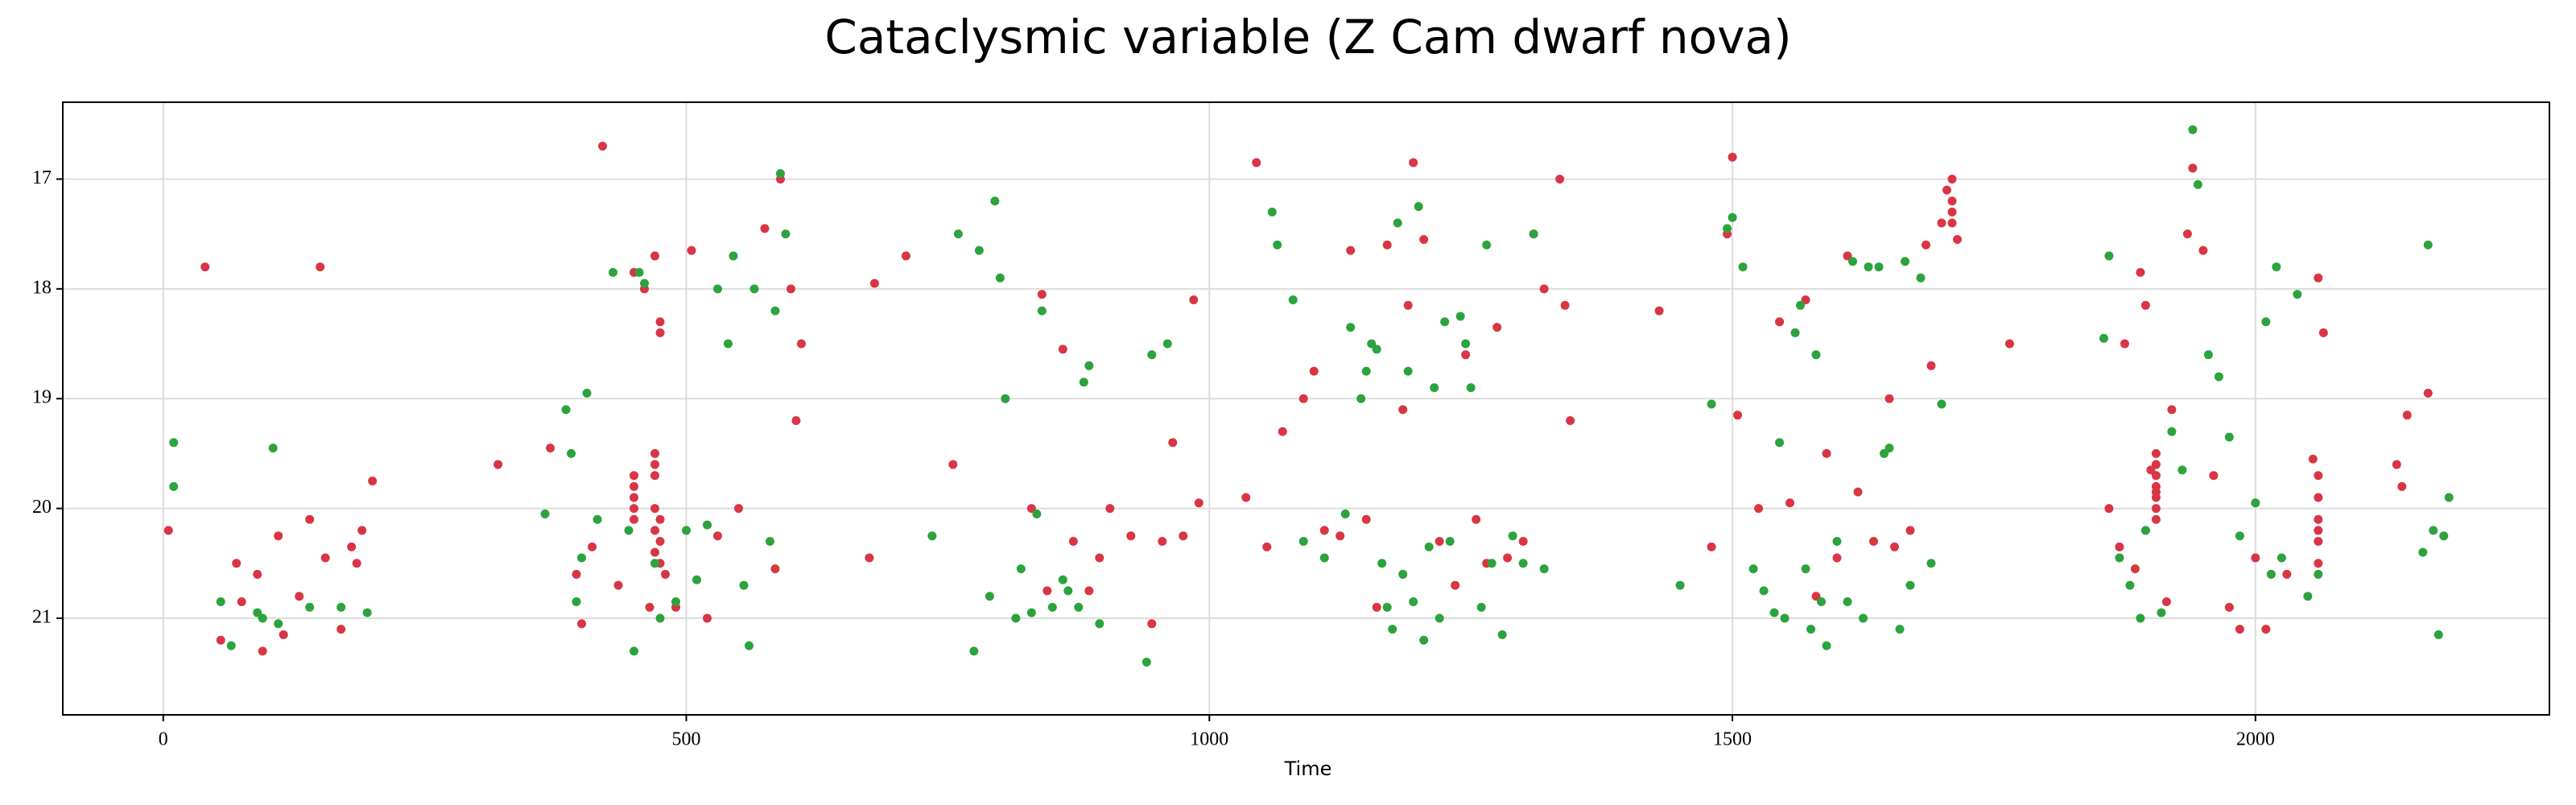 This screenshot has width=2576, height=805. I want to click on x-axis-label: Time, so click(1308, 769).